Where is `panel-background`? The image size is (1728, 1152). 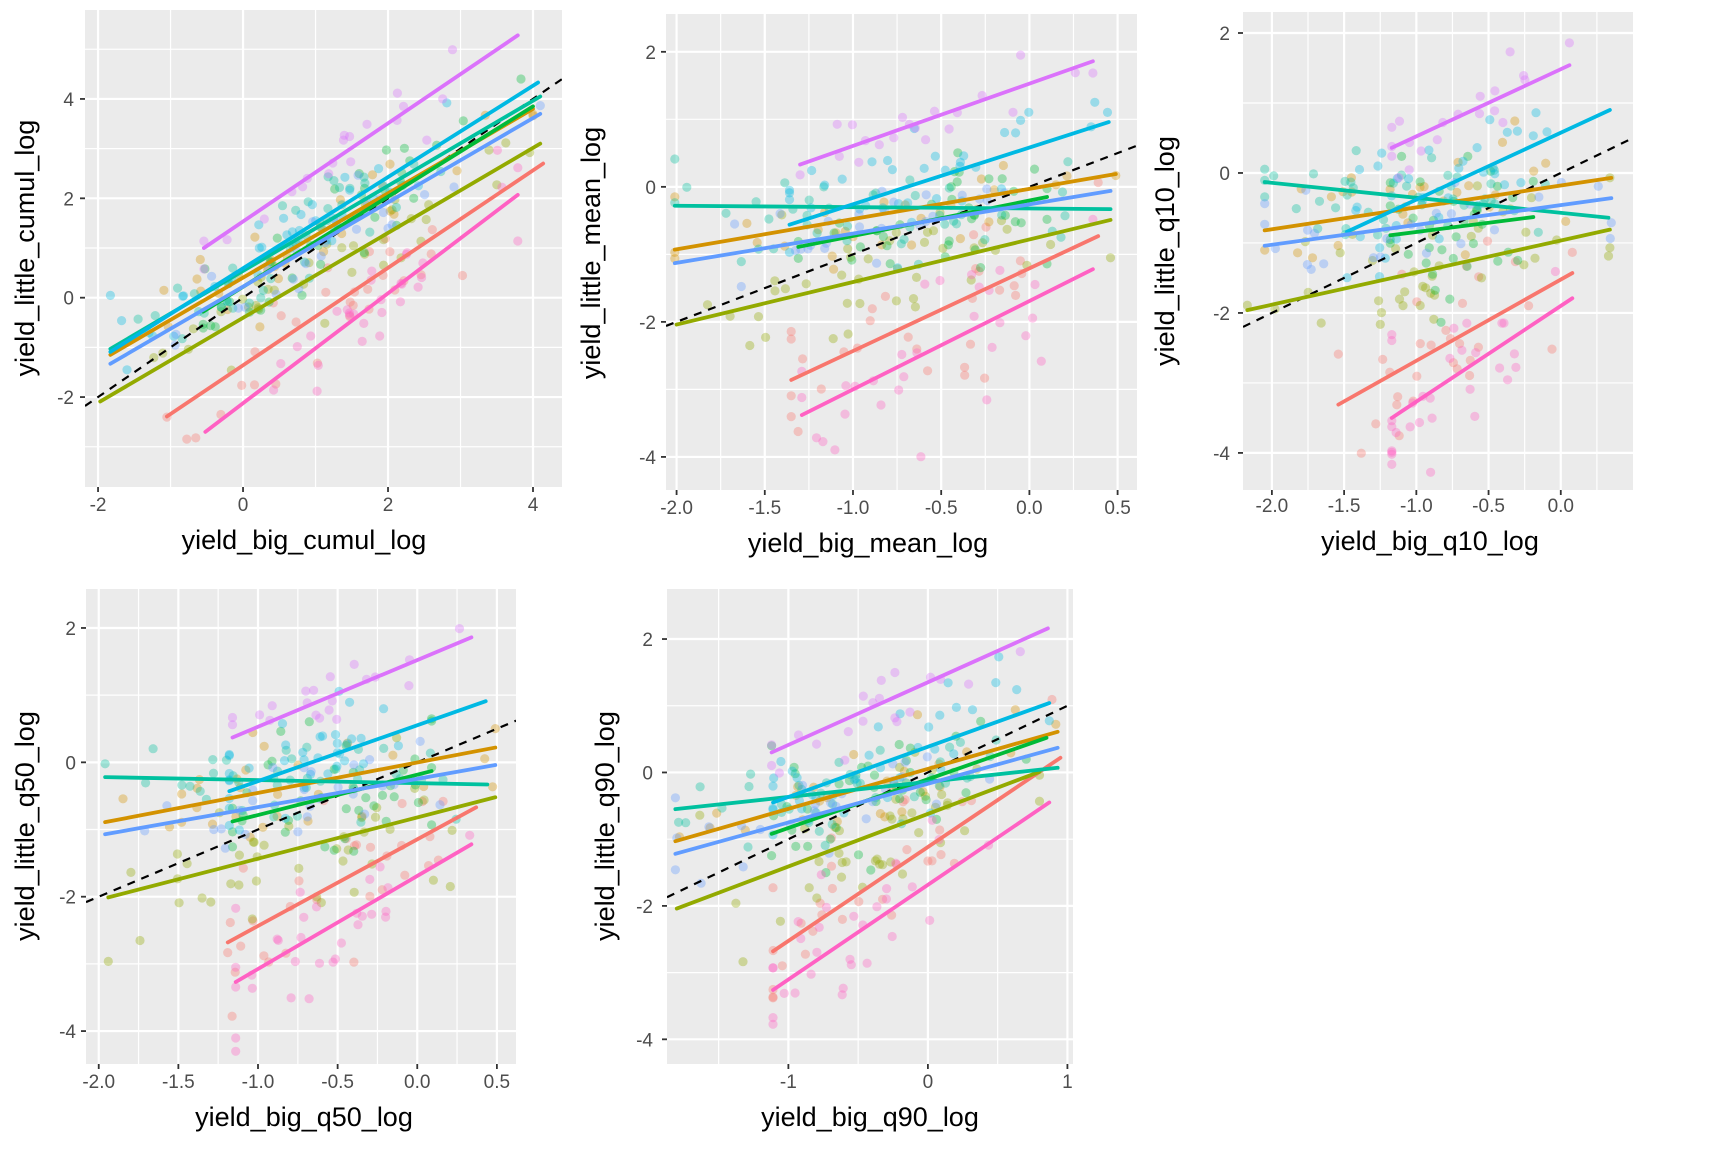
panel-background is located at coordinates (870, 826).